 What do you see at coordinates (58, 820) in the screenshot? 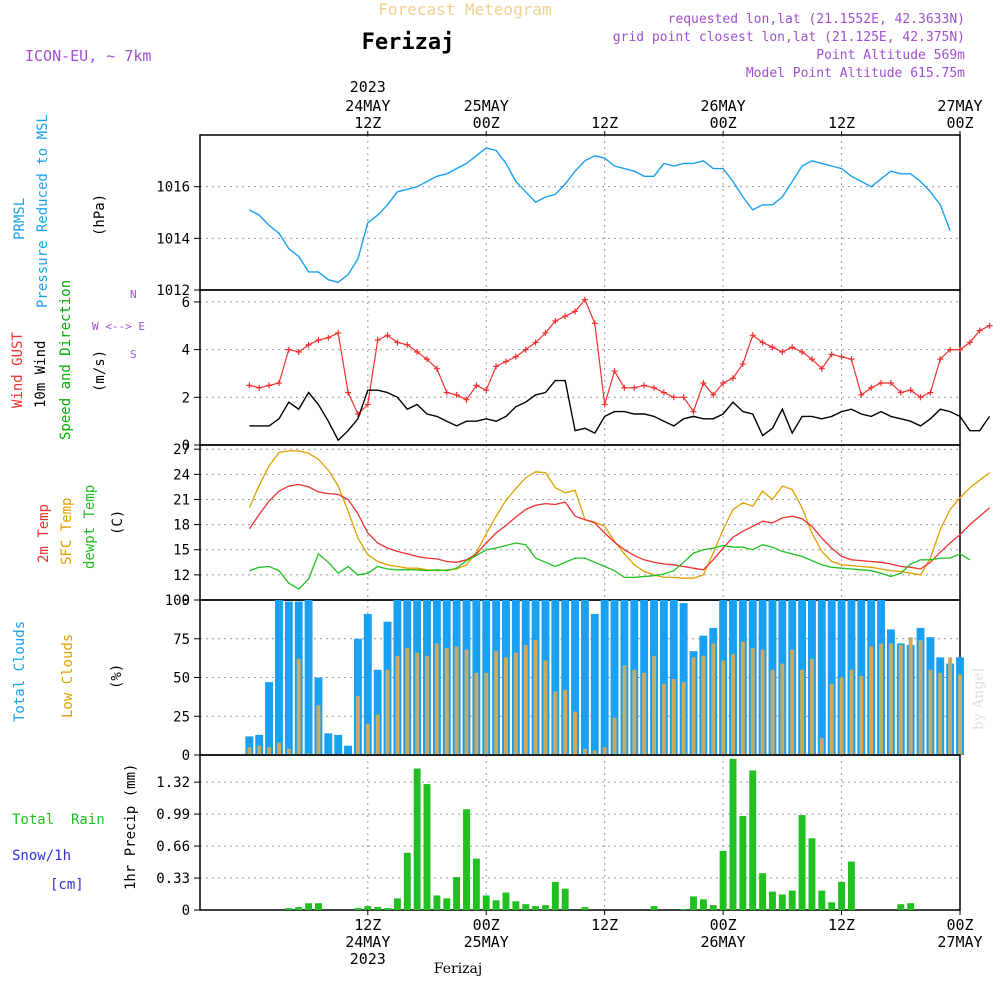
I see `rain-label: Total Rain` at bounding box center [58, 820].